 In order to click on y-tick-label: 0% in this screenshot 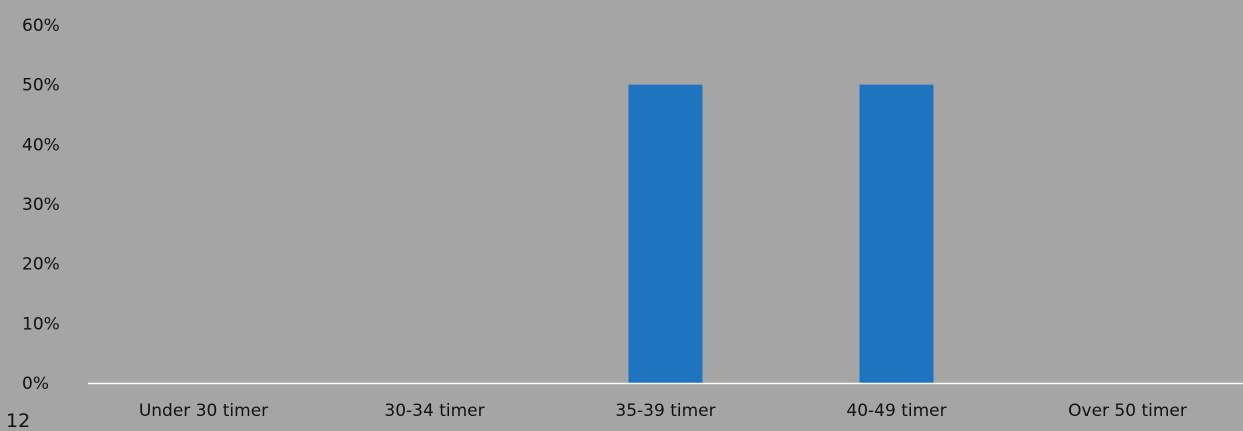, I will do `click(35, 384)`.